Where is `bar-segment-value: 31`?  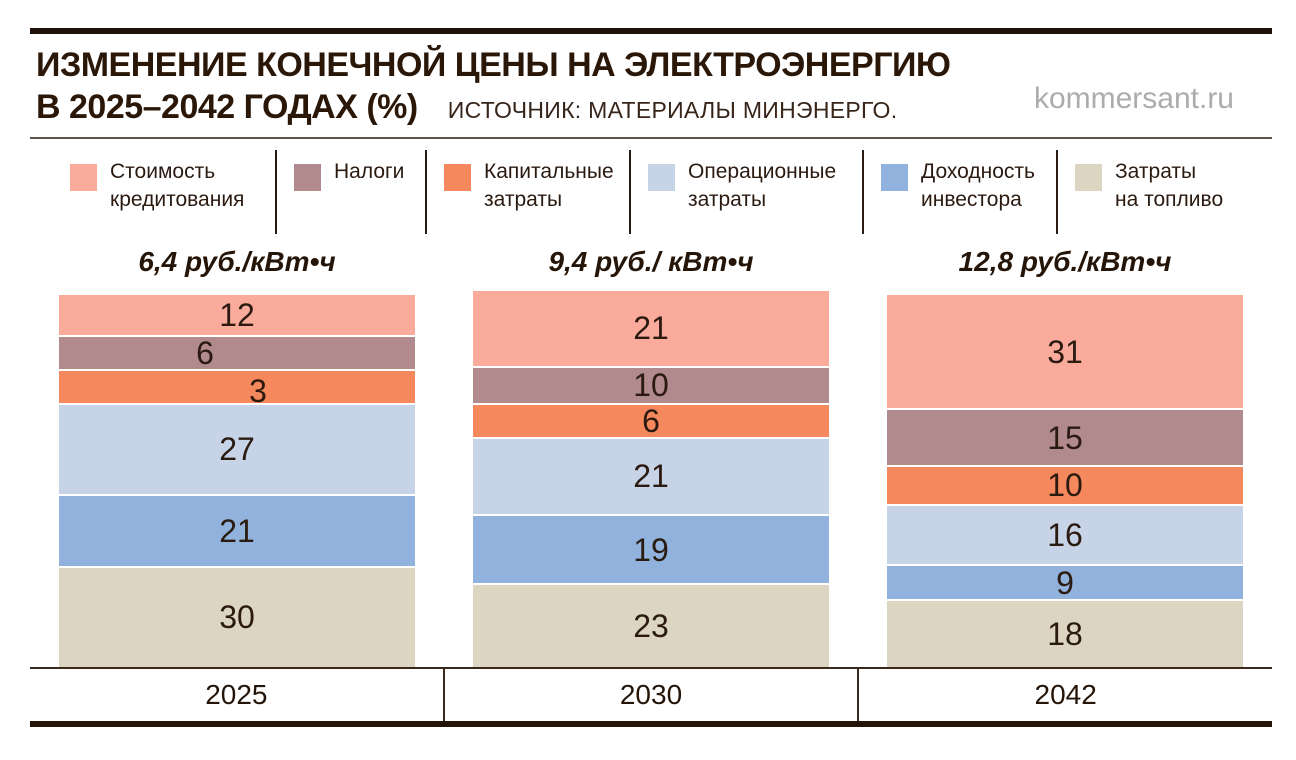
bar-segment-value: 31 is located at coordinates (1065, 351).